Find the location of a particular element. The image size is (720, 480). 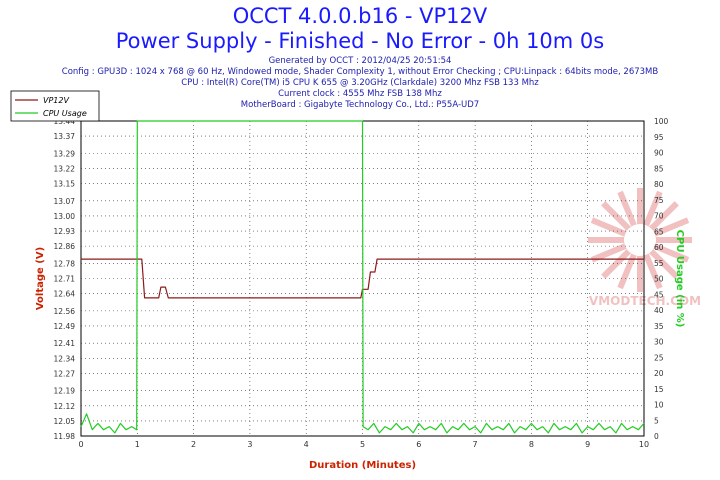

y2-tick-label: 50 is located at coordinates (659, 279).